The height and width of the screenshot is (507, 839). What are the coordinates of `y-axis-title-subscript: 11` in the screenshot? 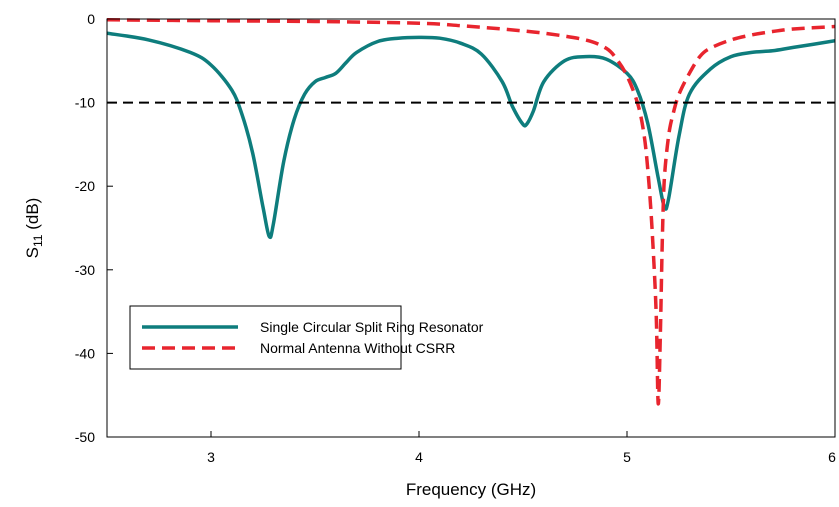 It's located at (38, 240).